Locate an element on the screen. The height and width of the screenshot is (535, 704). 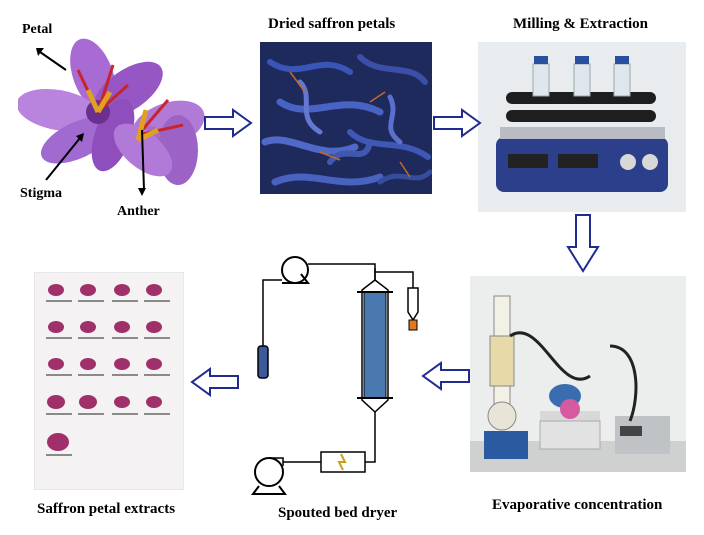
evaporative-title: Evaporative concentration is located at coordinates (577, 505).